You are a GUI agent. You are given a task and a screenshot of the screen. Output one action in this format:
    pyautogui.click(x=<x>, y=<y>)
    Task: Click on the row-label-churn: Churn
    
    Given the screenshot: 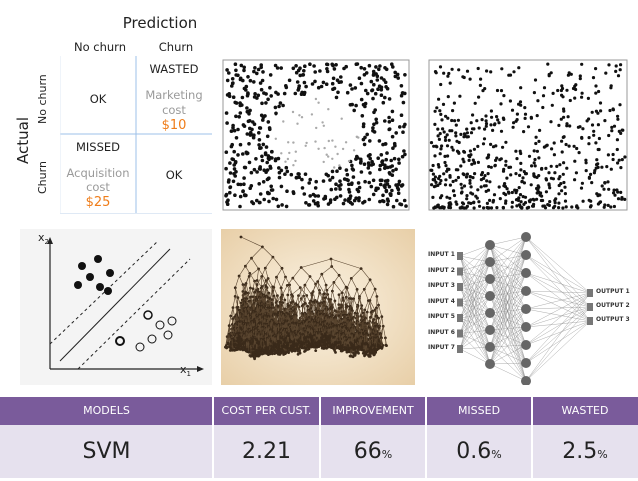 What is the action you would take?
    pyautogui.click(x=42, y=177)
    